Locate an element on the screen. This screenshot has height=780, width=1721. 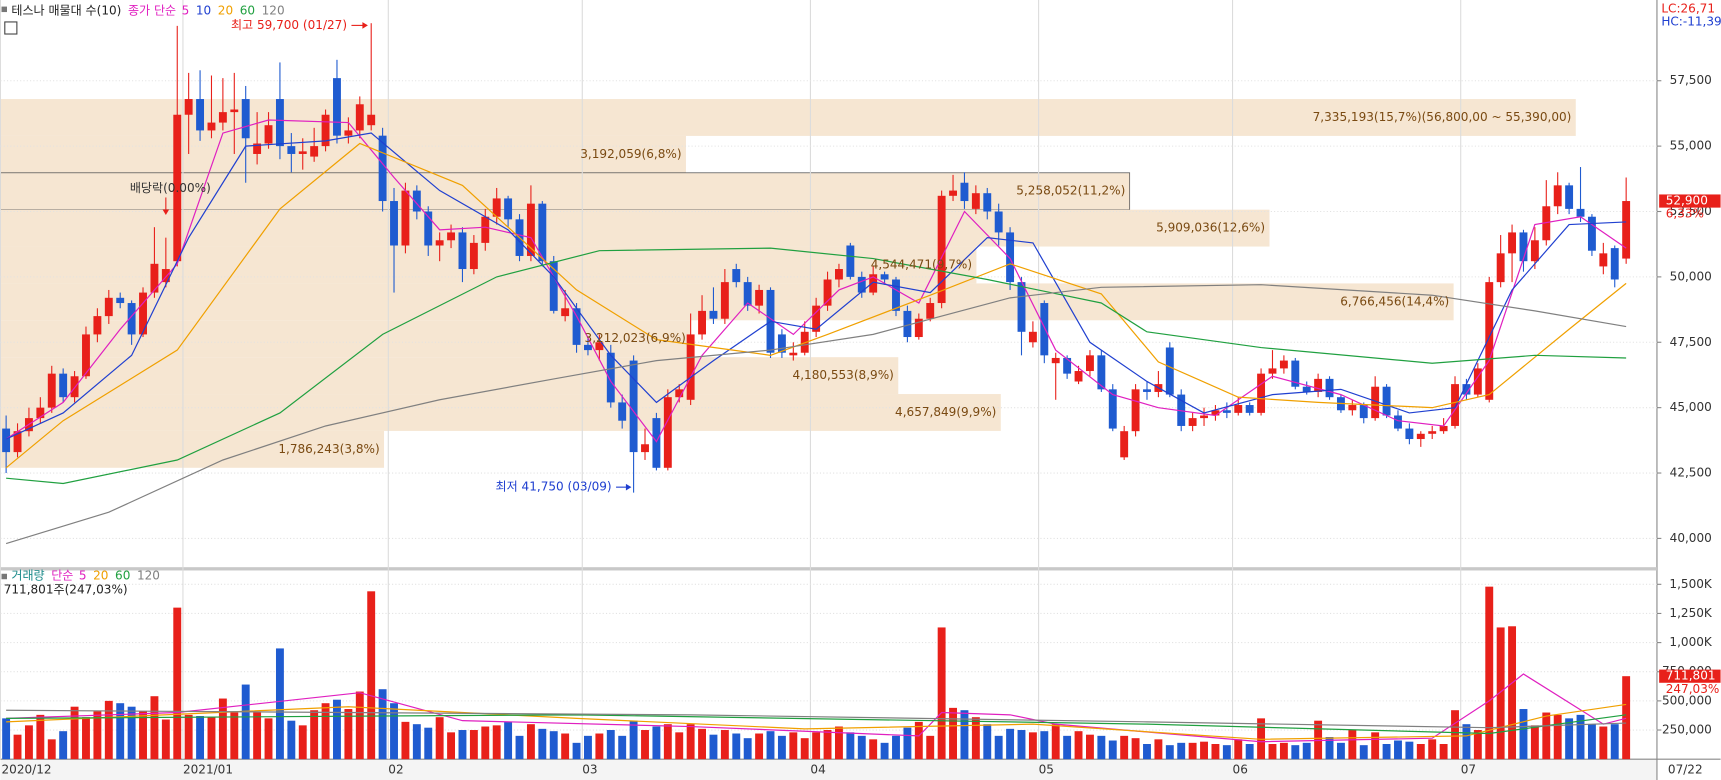
legend-entry: 5 is located at coordinates (186, 10).